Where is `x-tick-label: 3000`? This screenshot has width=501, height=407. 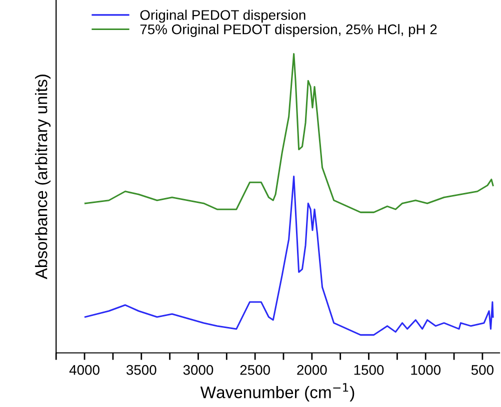
x-tick-label: 3000 is located at coordinates (198, 370).